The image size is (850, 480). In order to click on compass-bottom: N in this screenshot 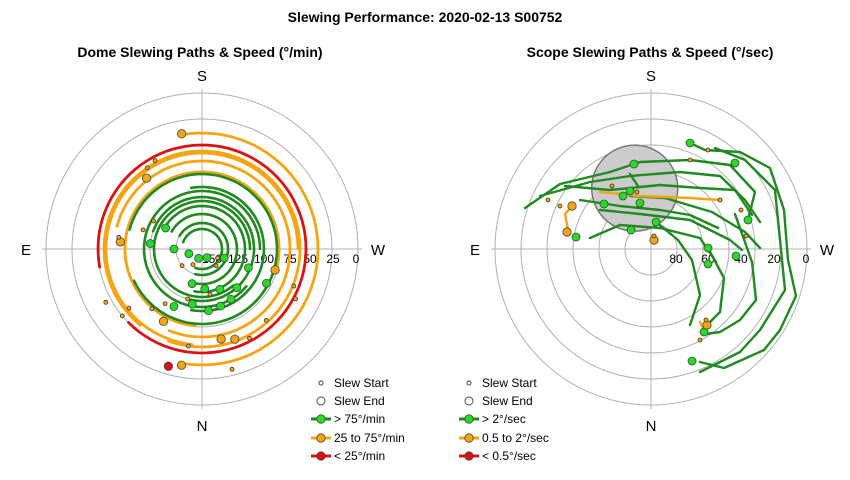, I will do `click(202, 426)`.